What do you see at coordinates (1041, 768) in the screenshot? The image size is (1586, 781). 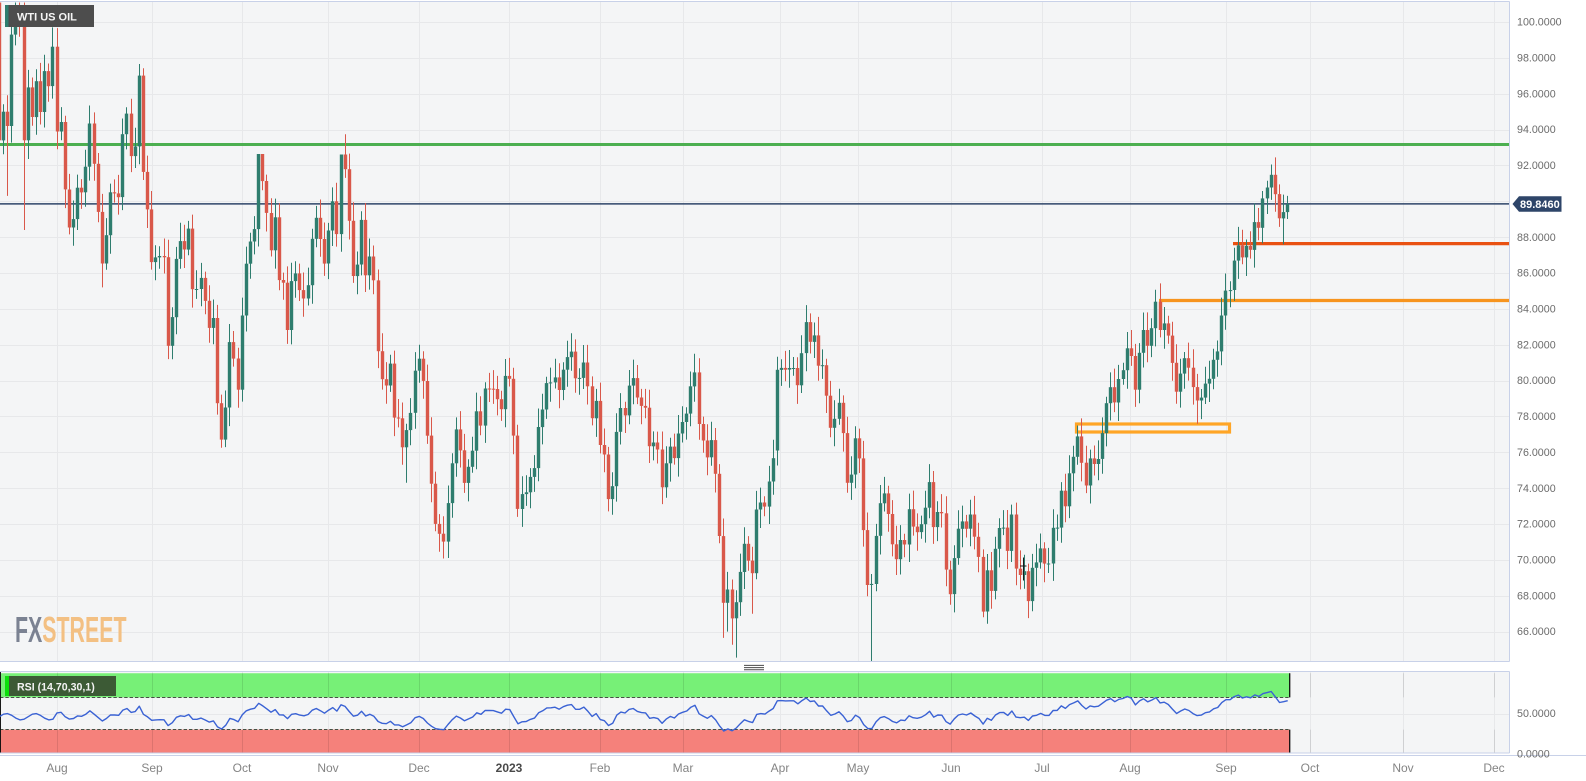 I see `svg-text: Jul` at bounding box center [1041, 768].